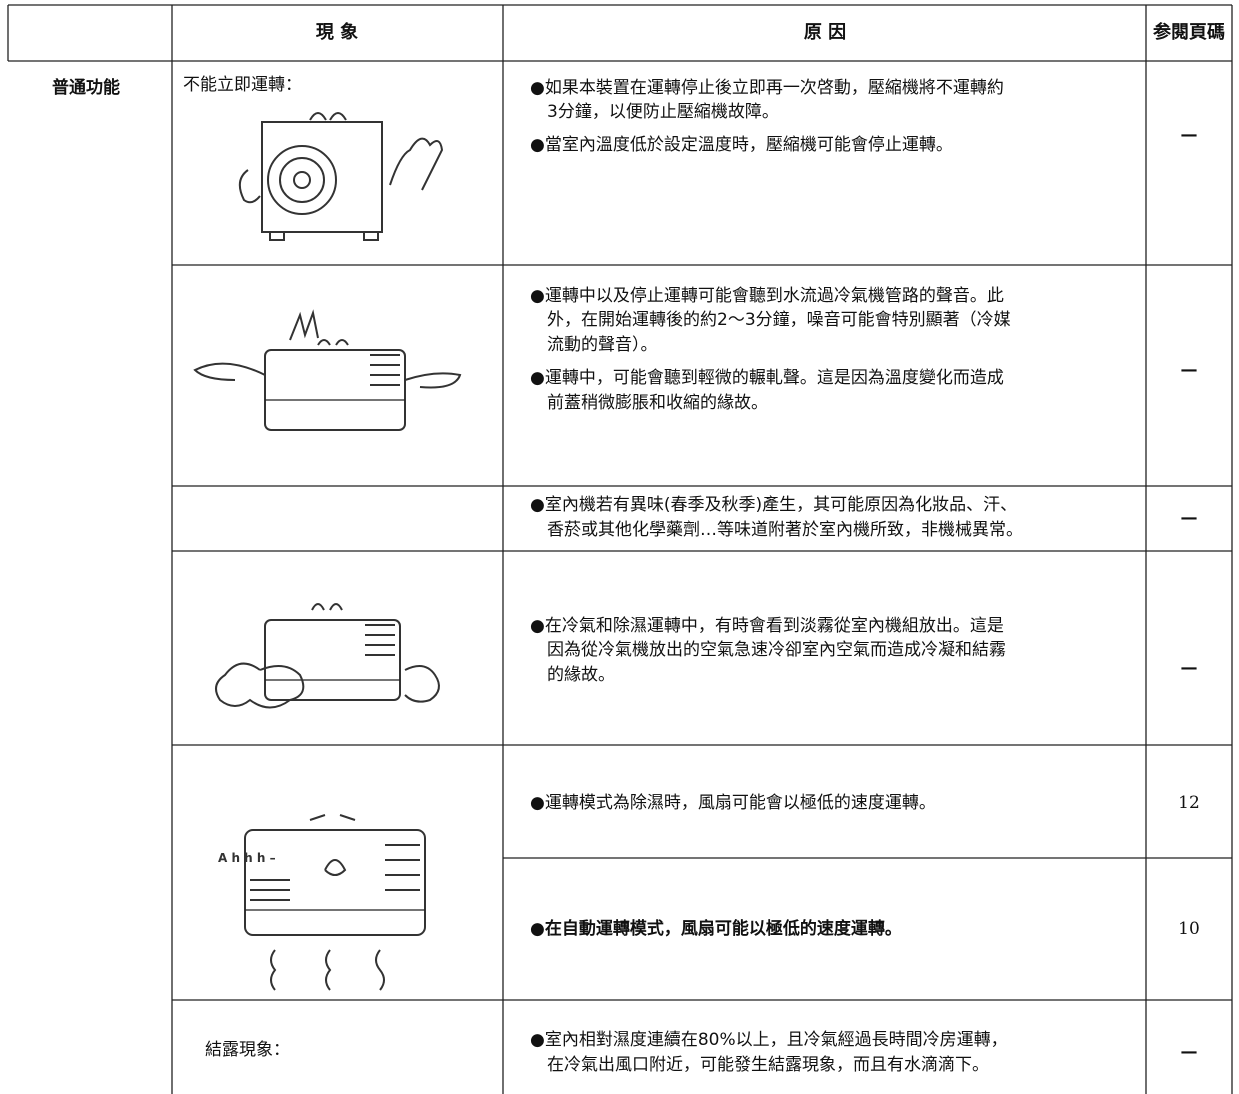 The width and height of the screenshot is (1239, 1094). Describe the element at coordinates (767, 626) in the screenshot. I see `reason-line: ●在冷氣和除濕運轉中，有時會看到淡霧從室內機組放出。這是` at that location.